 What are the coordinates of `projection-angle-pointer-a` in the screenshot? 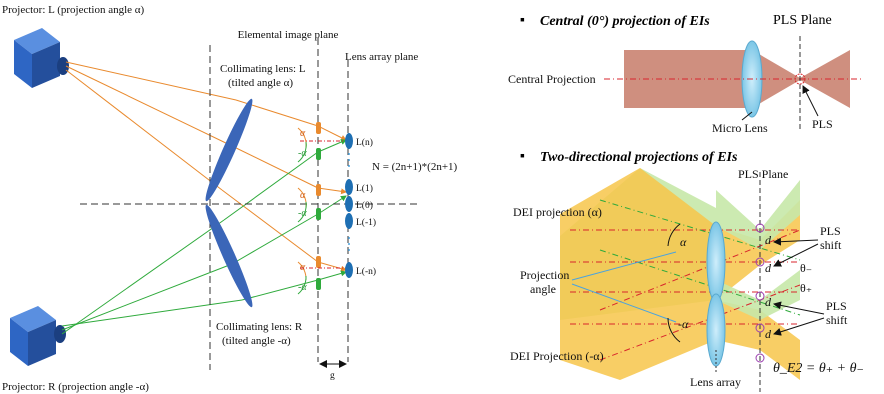 It's located at (624, 266).